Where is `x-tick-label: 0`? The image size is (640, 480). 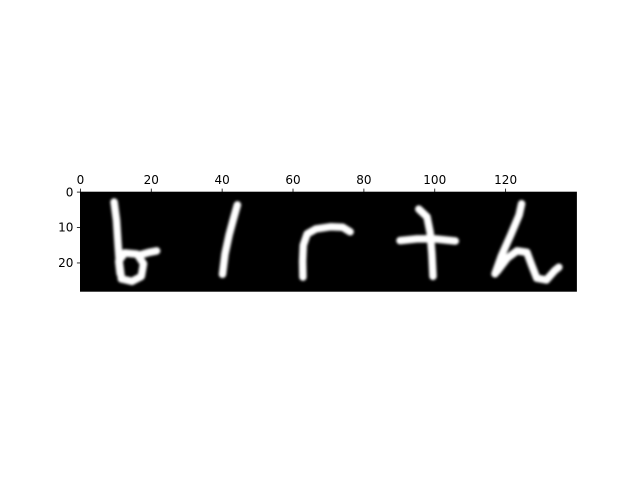
x-tick-label: 0 is located at coordinates (81, 180).